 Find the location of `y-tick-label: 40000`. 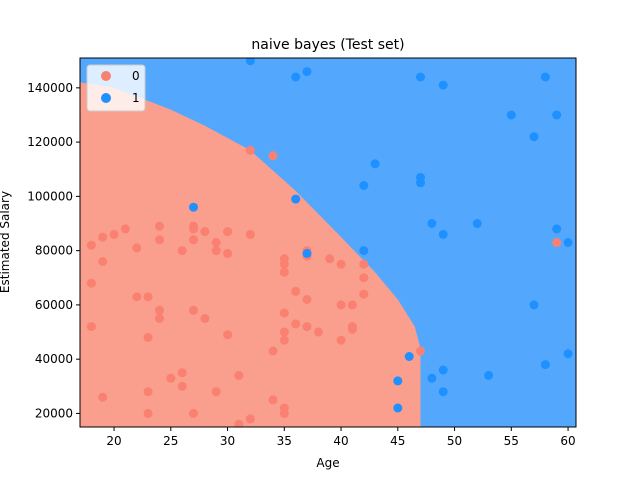

y-tick-label: 40000 is located at coordinates (54, 359).